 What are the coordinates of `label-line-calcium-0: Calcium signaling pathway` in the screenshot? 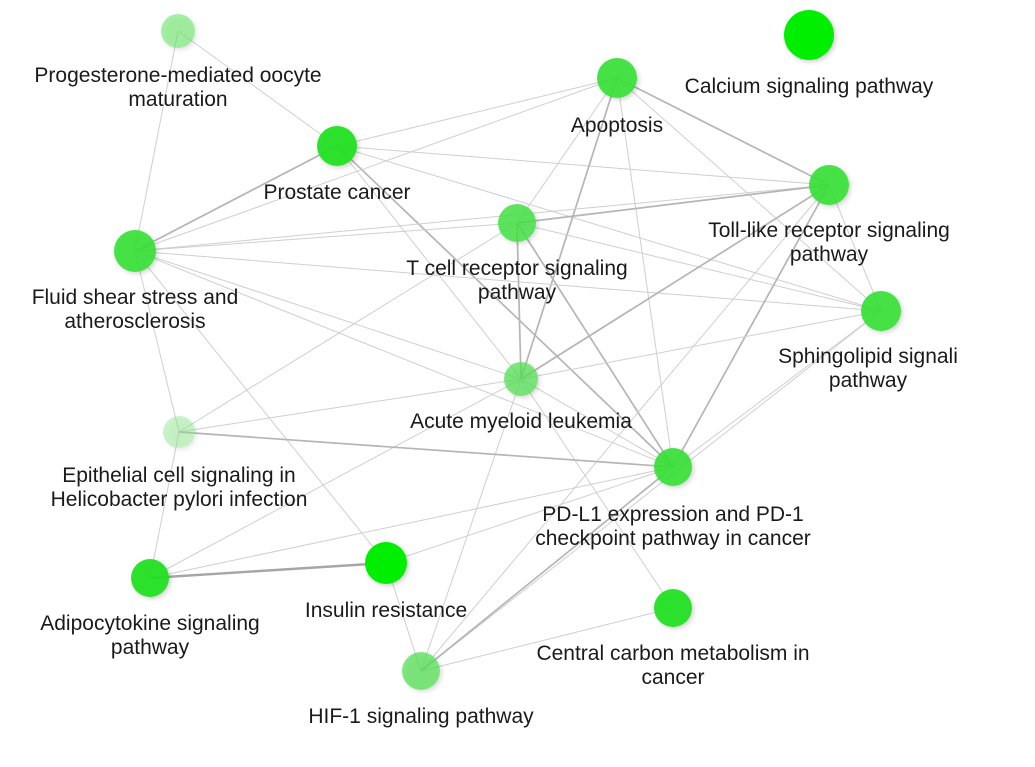 It's located at (809, 86).